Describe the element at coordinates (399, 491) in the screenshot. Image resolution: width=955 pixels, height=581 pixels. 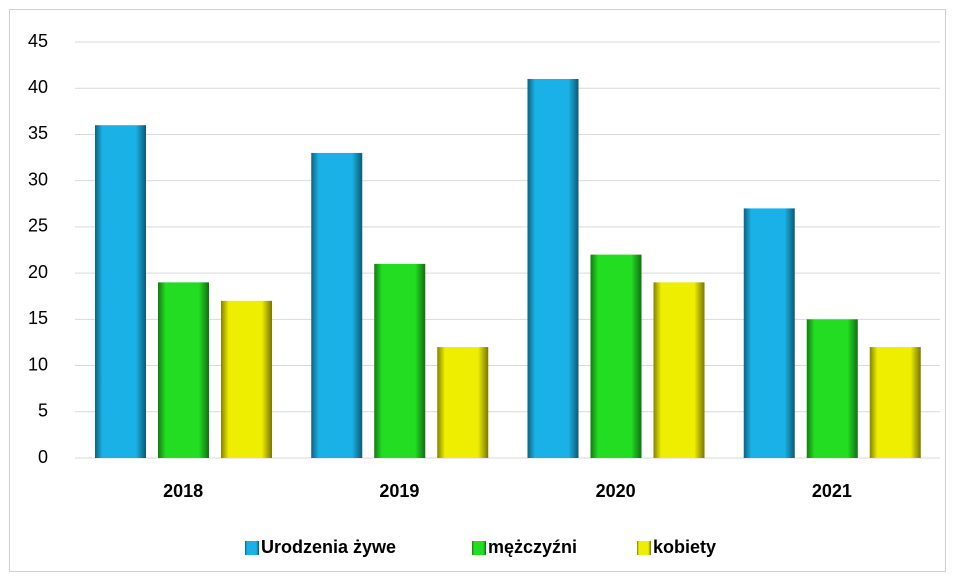
I see `x-tick-label: 2019` at that location.